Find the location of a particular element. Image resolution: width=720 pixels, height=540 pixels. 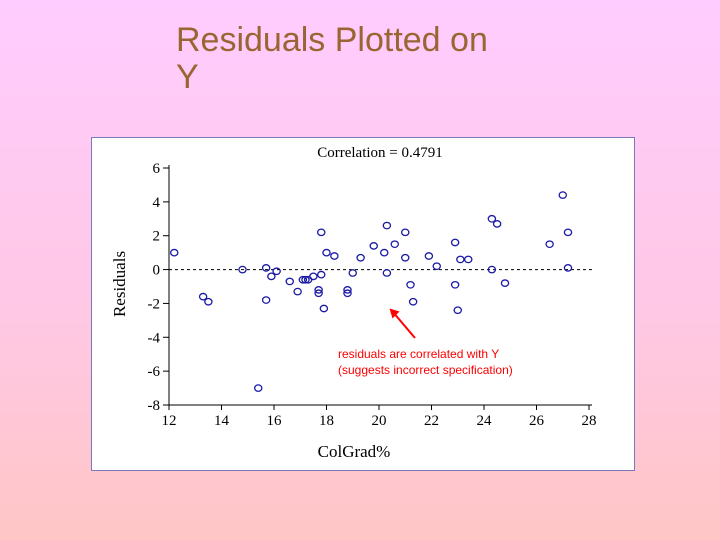

y-tick-label: 4 is located at coordinates (157, 203).